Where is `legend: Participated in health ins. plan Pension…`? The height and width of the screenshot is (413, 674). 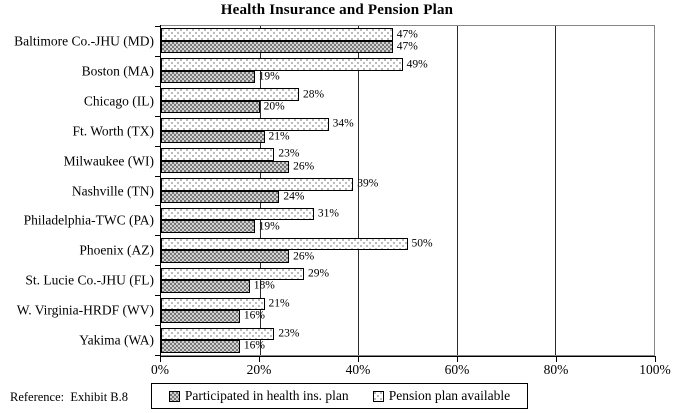
legend: Participated in health ins. plan Pension… is located at coordinates (339, 396).